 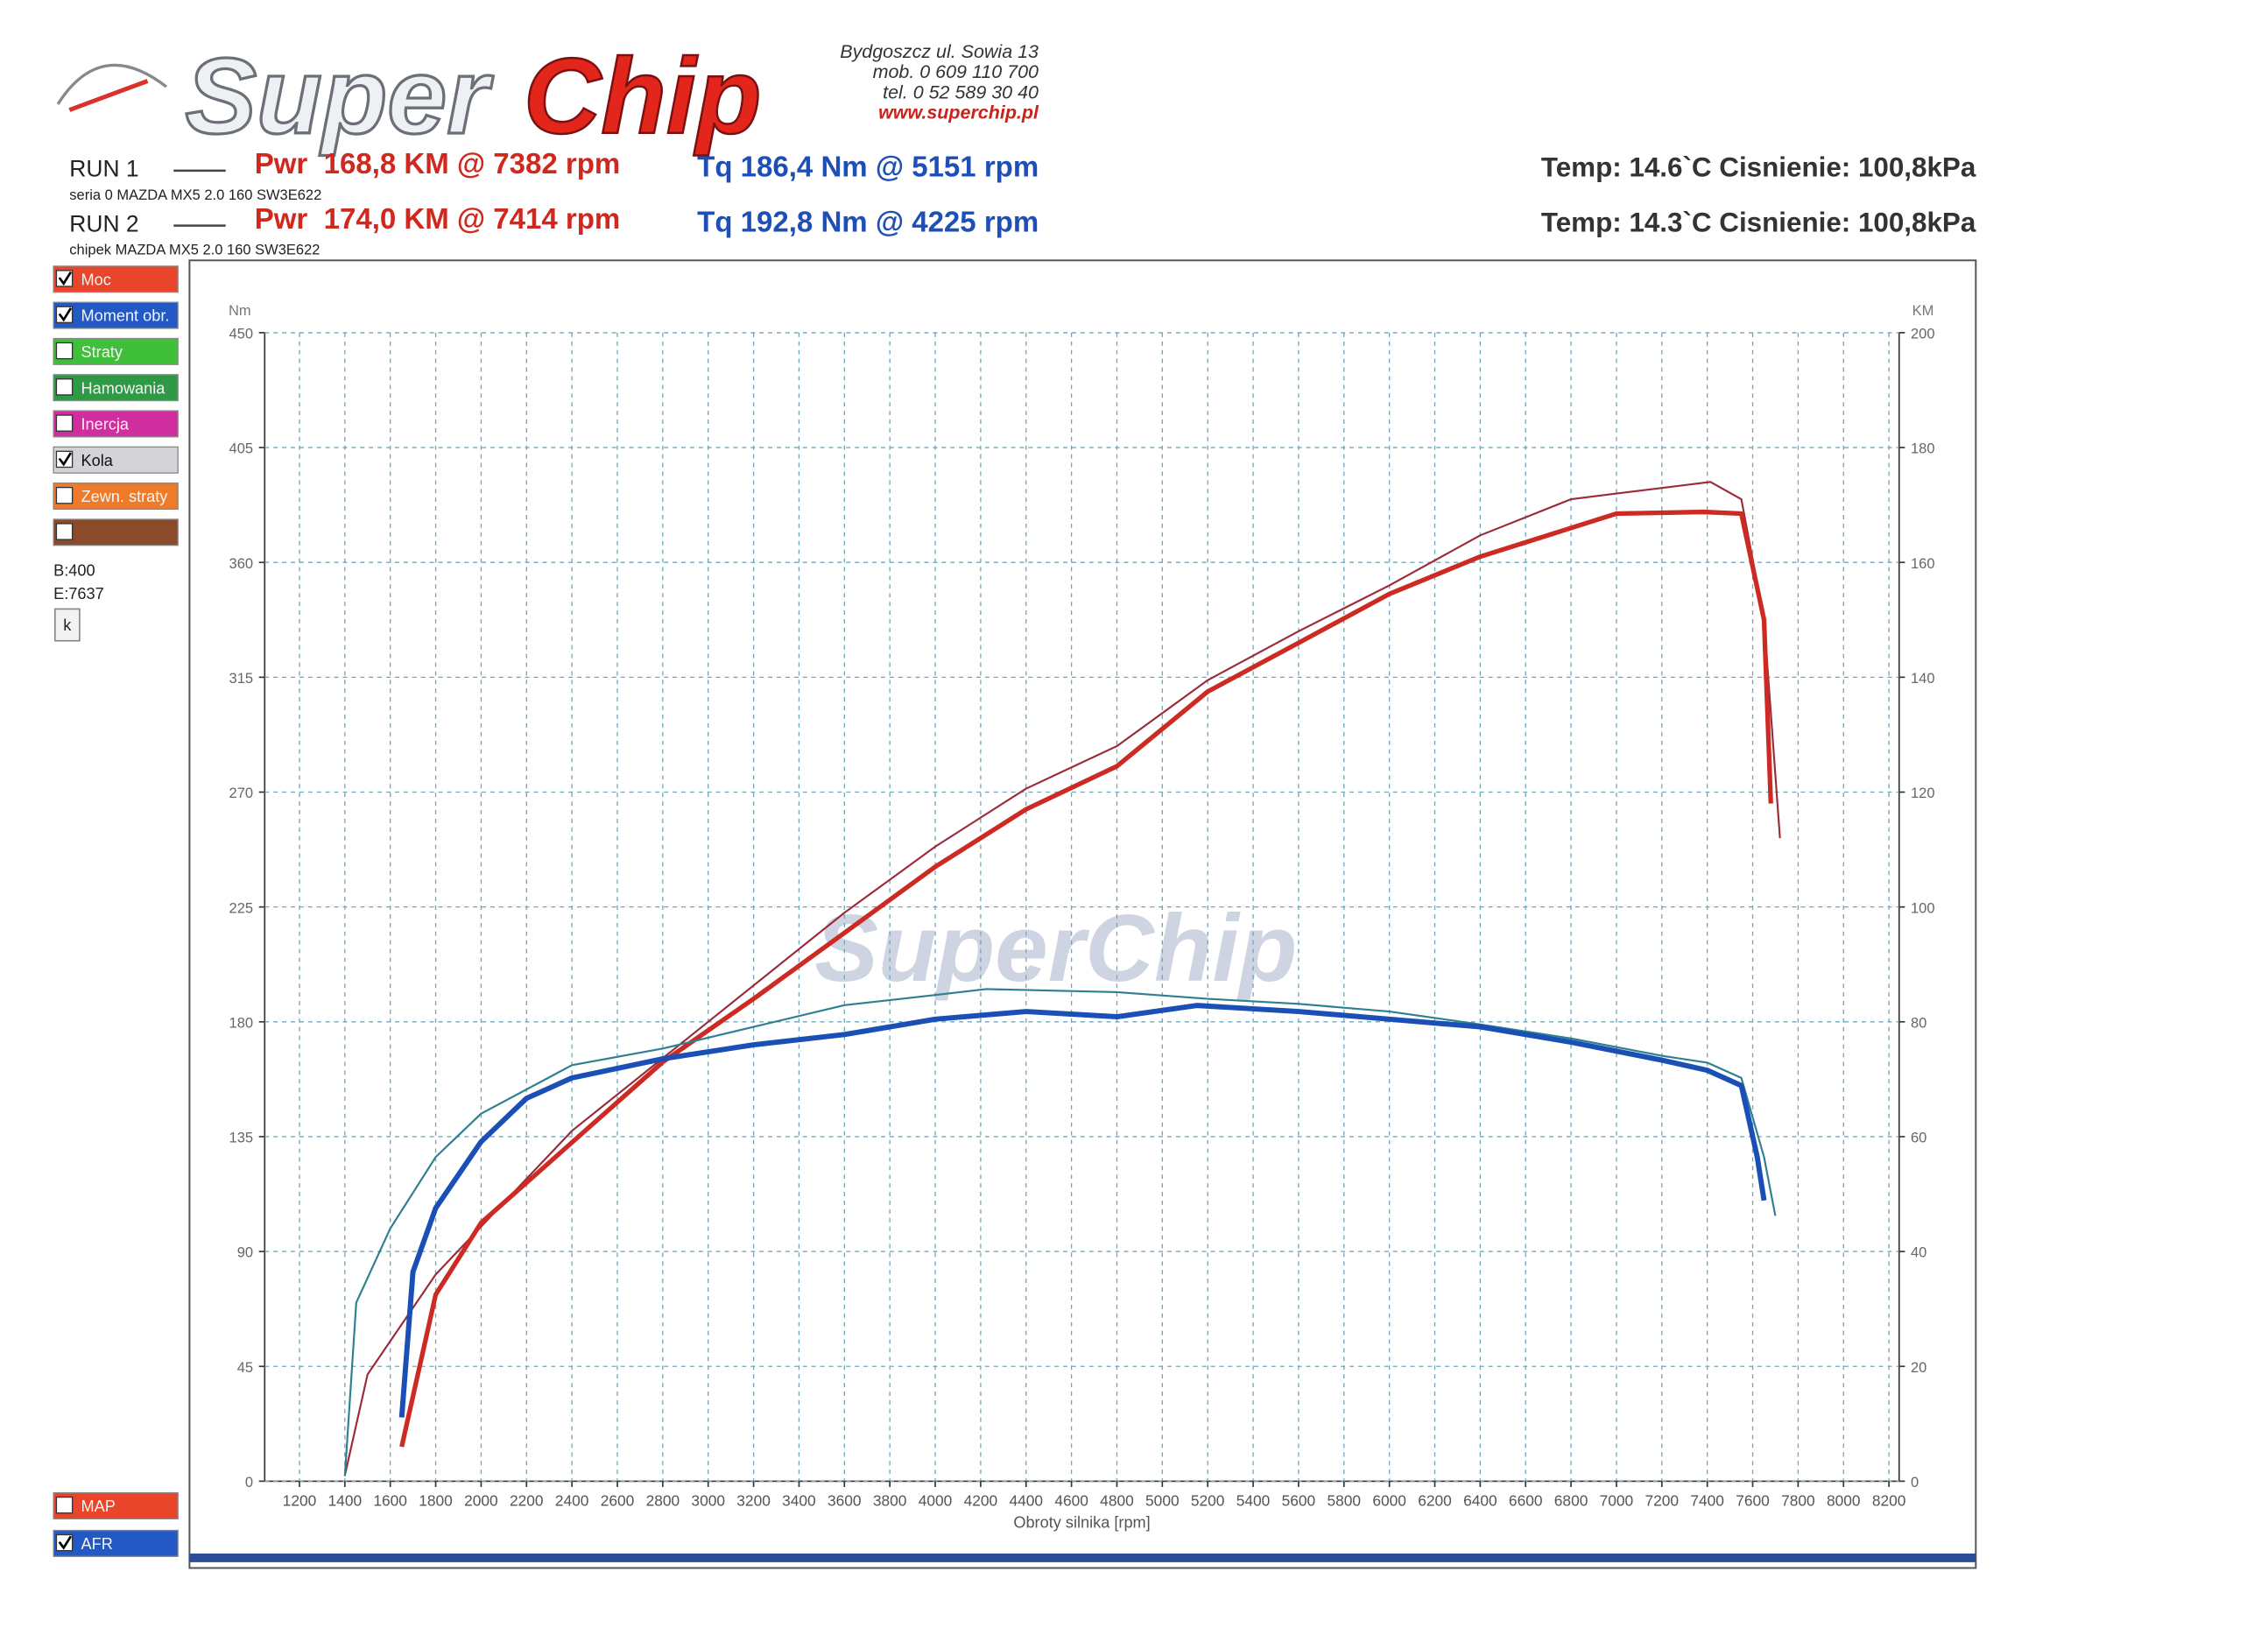 What do you see at coordinates (753, 1500) in the screenshot?
I see `x-tick-label: 3200` at bounding box center [753, 1500].